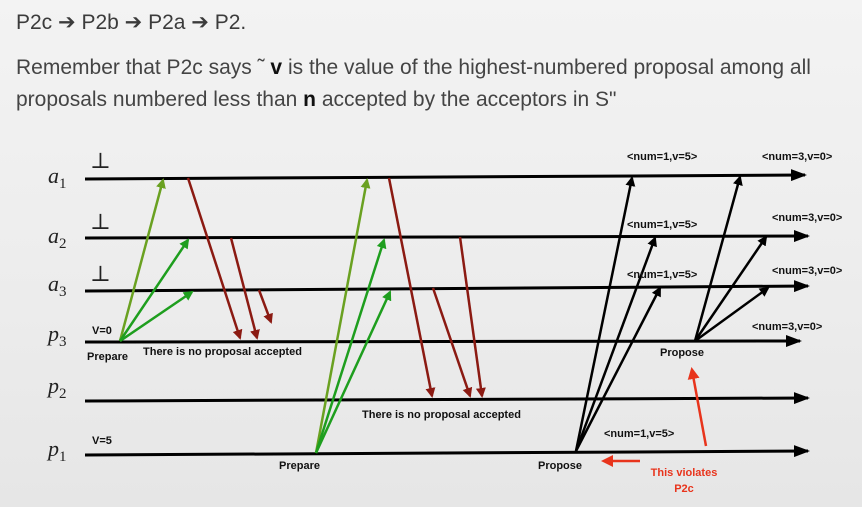 The width and height of the screenshot is (862, 507). I want to click on subtitle-var-n: n, so click(309, 99).